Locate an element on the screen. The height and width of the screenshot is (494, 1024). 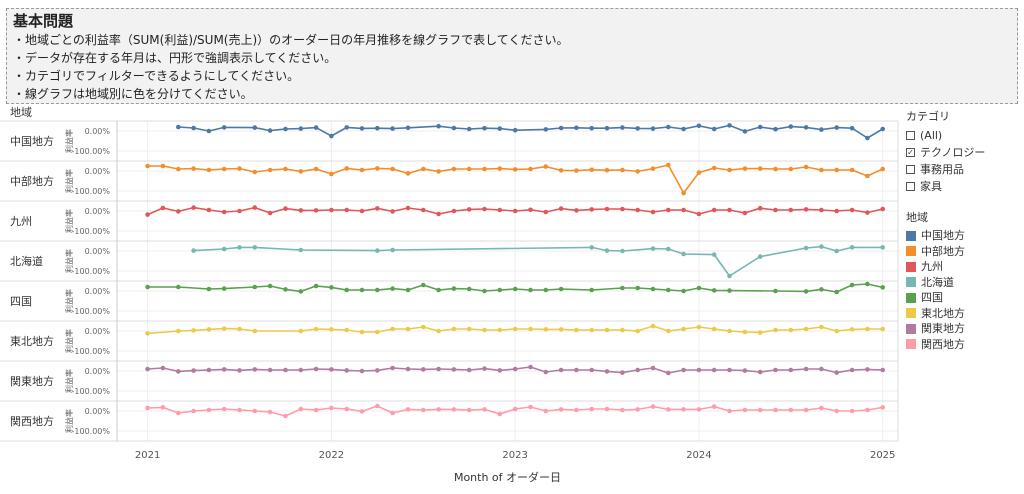
x-tick-label: 2025 is located at coordinates (882, 455).